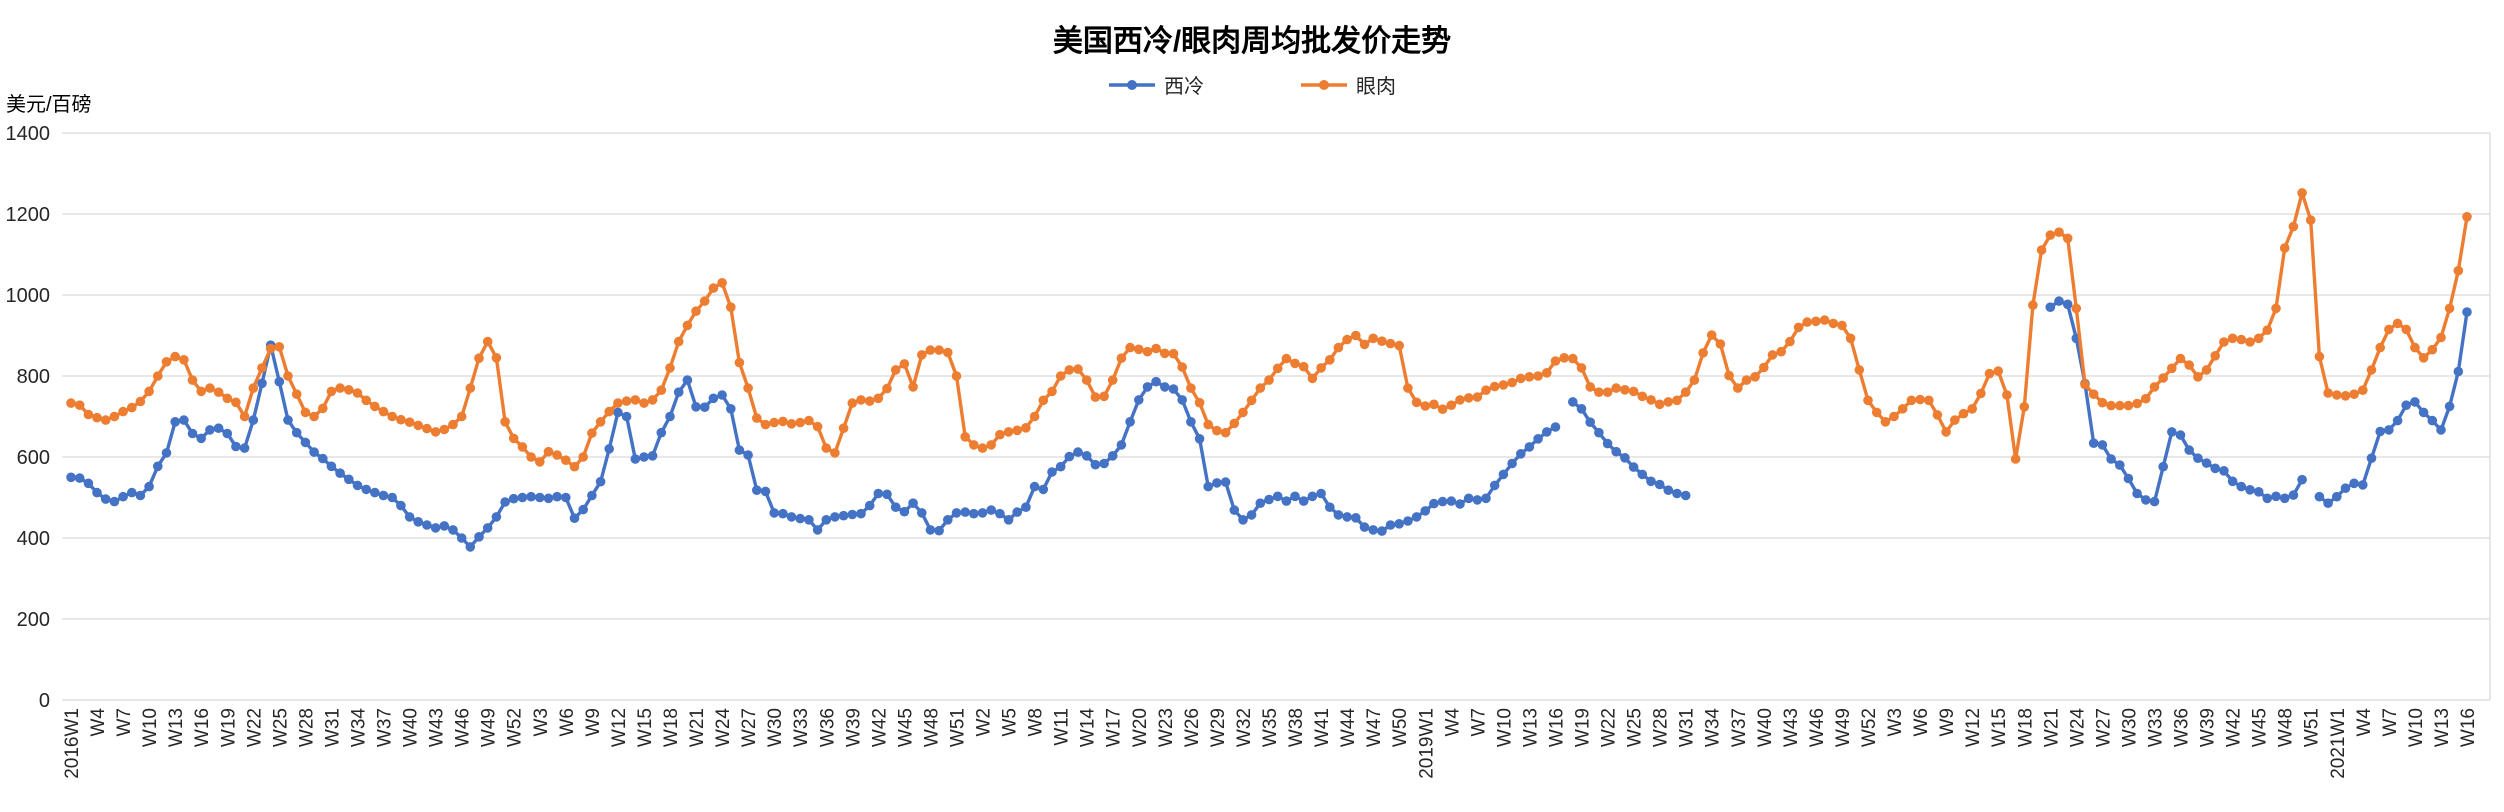 This screenshot has height=812, width=2504. Describe the element at coordinates (2077, 728) in the screenshot. I see `x-tick-label: W24` at that location.